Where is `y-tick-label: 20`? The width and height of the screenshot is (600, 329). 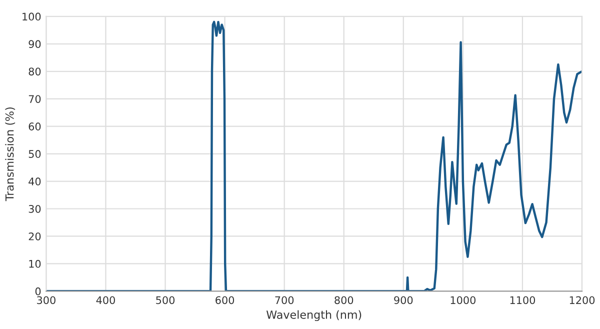 y-tick-label: 20 is located at coordinates (34, 236).